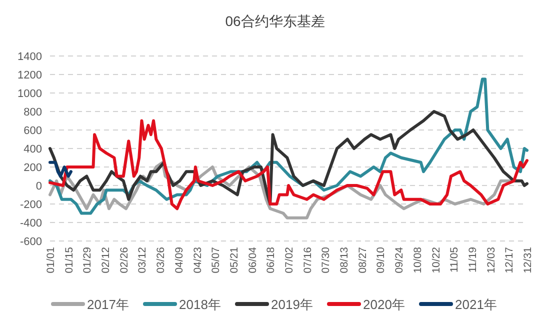  Describe the element at coordinates (290, 260) in the screenshot. I see `xtick: 07/02` at that location.